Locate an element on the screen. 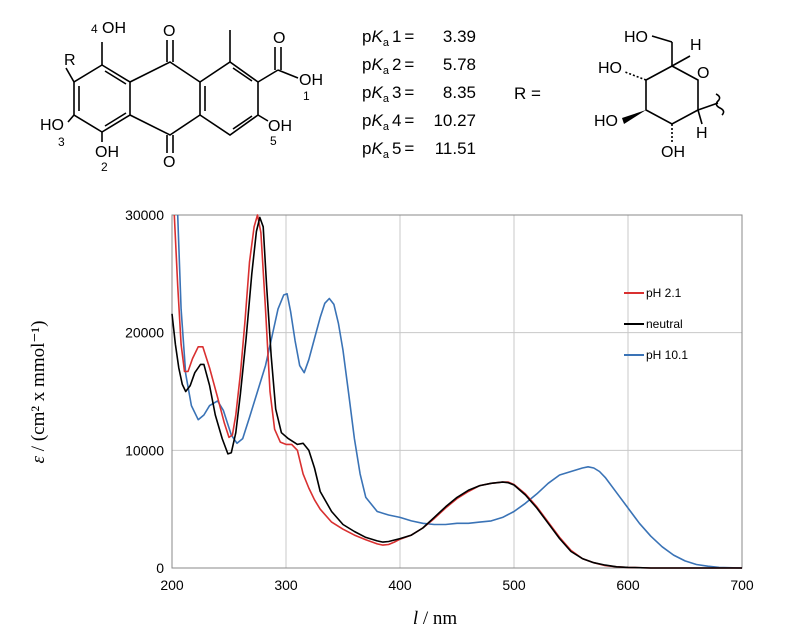 Image resolution: width=790 pixels, height=636 pixels. carbonyl-top-o-label: O is located at coordinates (169, 31).